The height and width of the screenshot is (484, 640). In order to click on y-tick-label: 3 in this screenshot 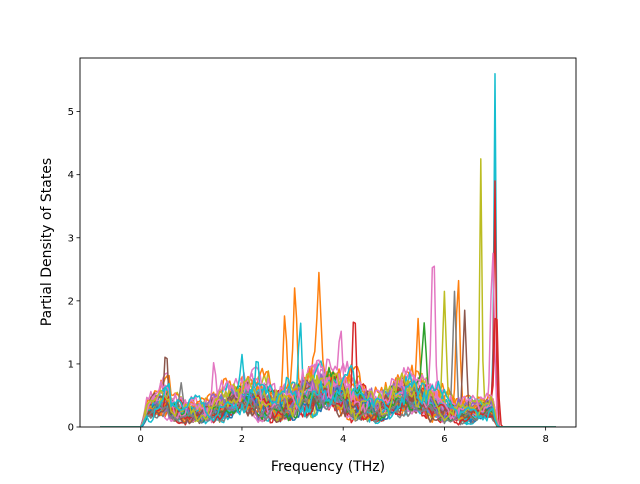, I will do `click(71, 238)`.